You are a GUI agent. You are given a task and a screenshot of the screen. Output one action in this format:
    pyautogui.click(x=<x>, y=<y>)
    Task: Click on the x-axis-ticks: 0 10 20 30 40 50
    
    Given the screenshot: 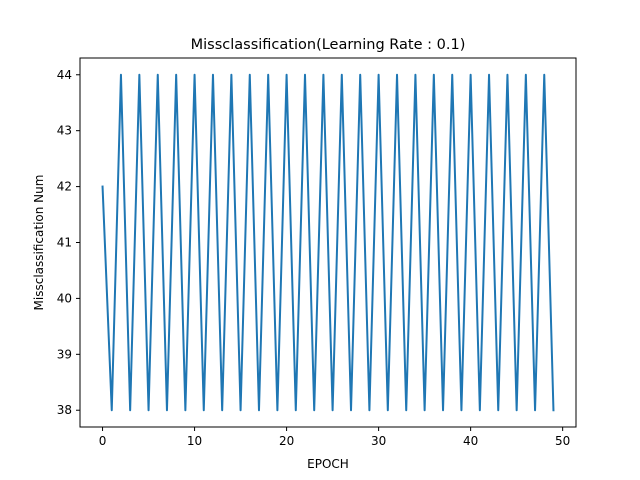 What is the action you would take?
    pyautogui.click(x=334, y=437)
    